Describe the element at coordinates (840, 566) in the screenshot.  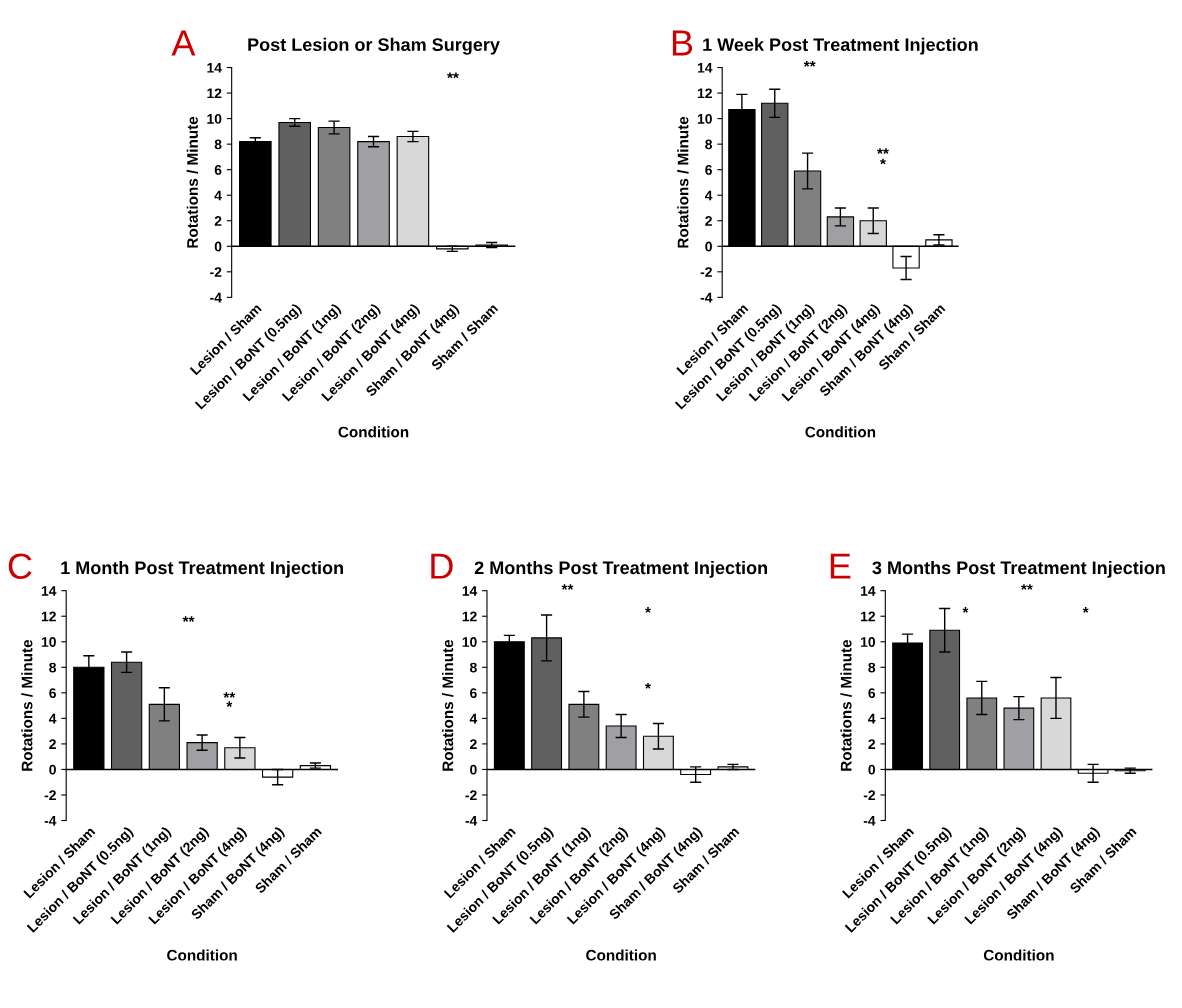
I see `text: E` at that location.